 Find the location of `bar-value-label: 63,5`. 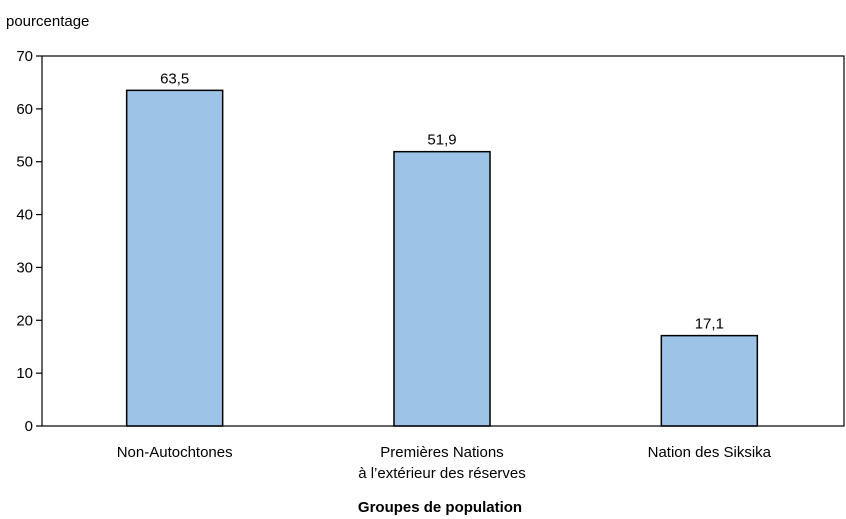

bar-value-label: 63,5 is located at coordinates (174, 78).